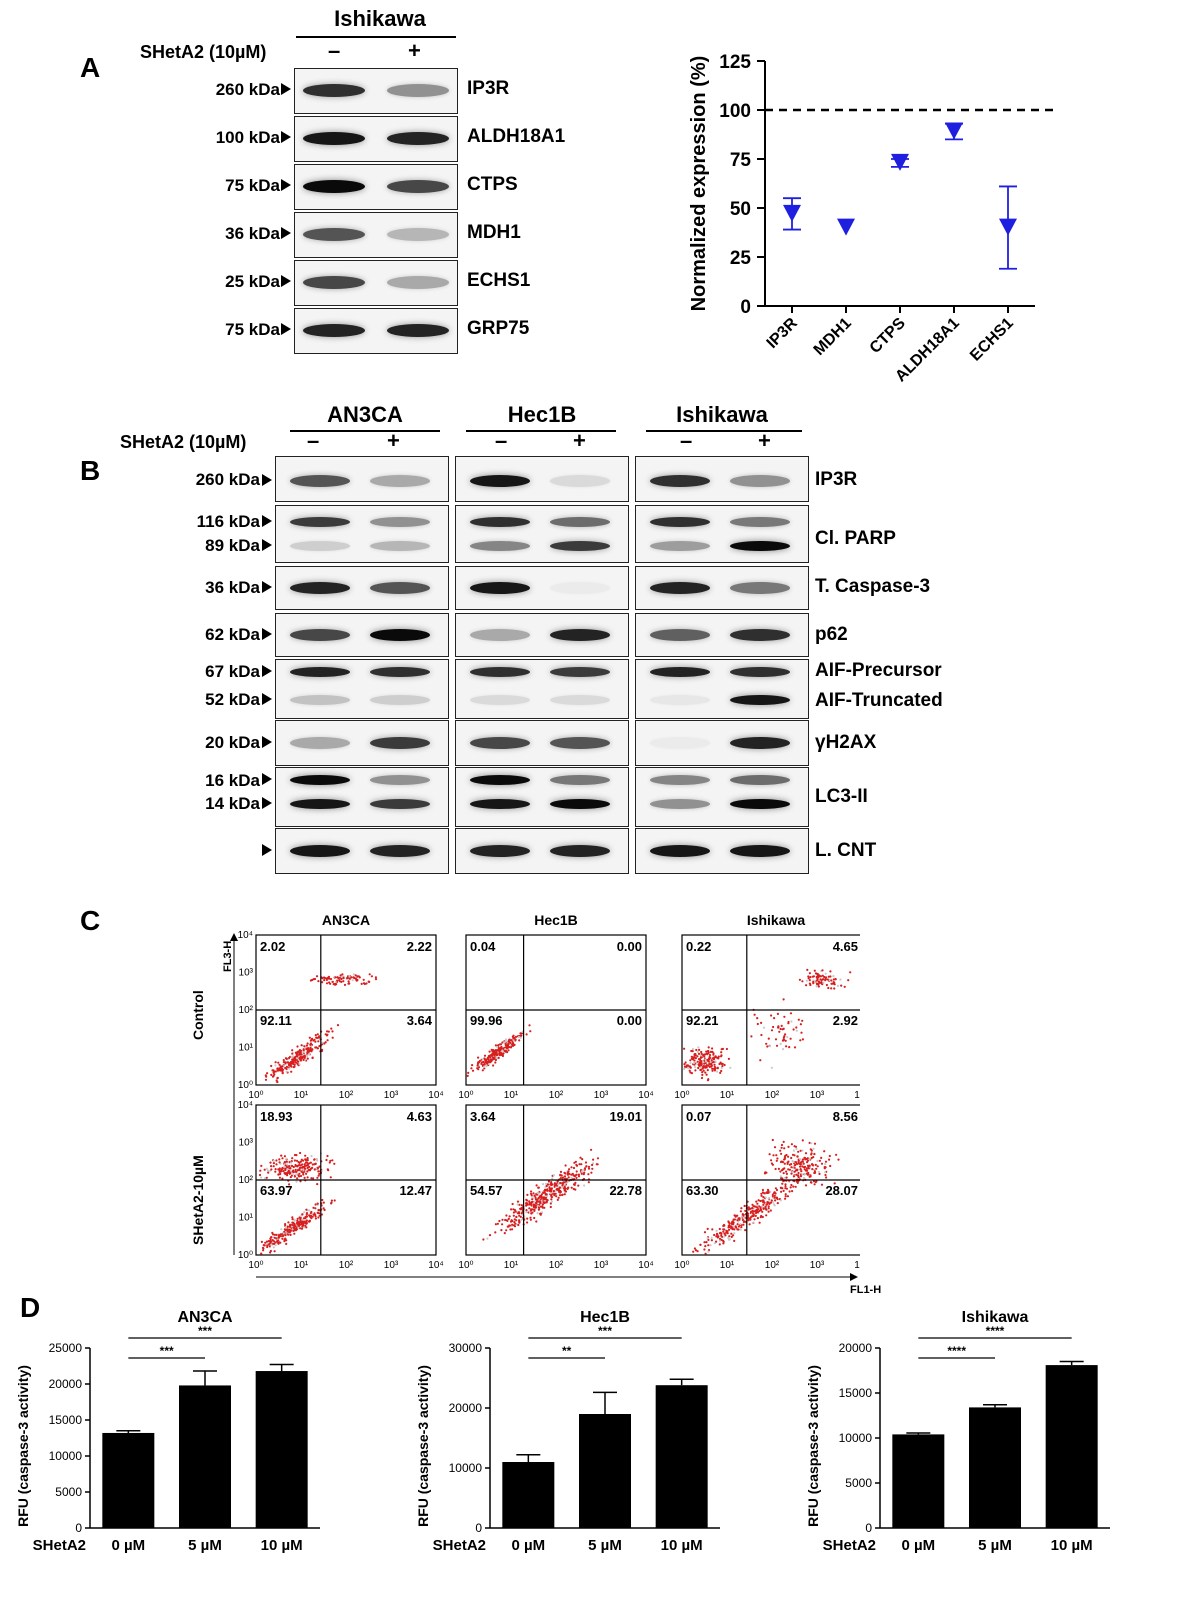 The height and width of the screenshot is (1606, 1177). What do you see at coordinates (866, 1290) in the screenshot?
I see `panel-c-x-axis-label: FL1-H` at bounding box center [866, 1290].